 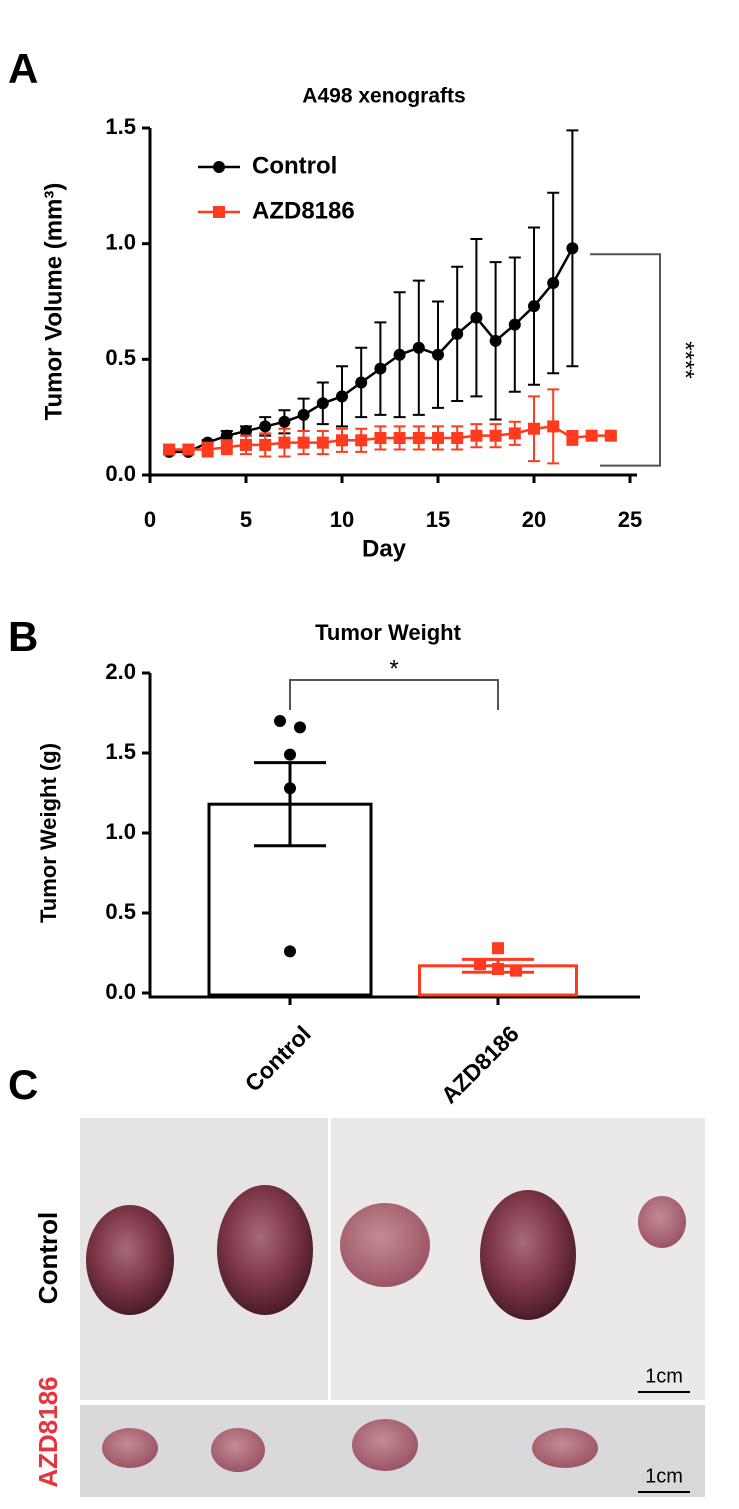 I want to click on scale-label: 1cm, so click(x=664, y=1476).